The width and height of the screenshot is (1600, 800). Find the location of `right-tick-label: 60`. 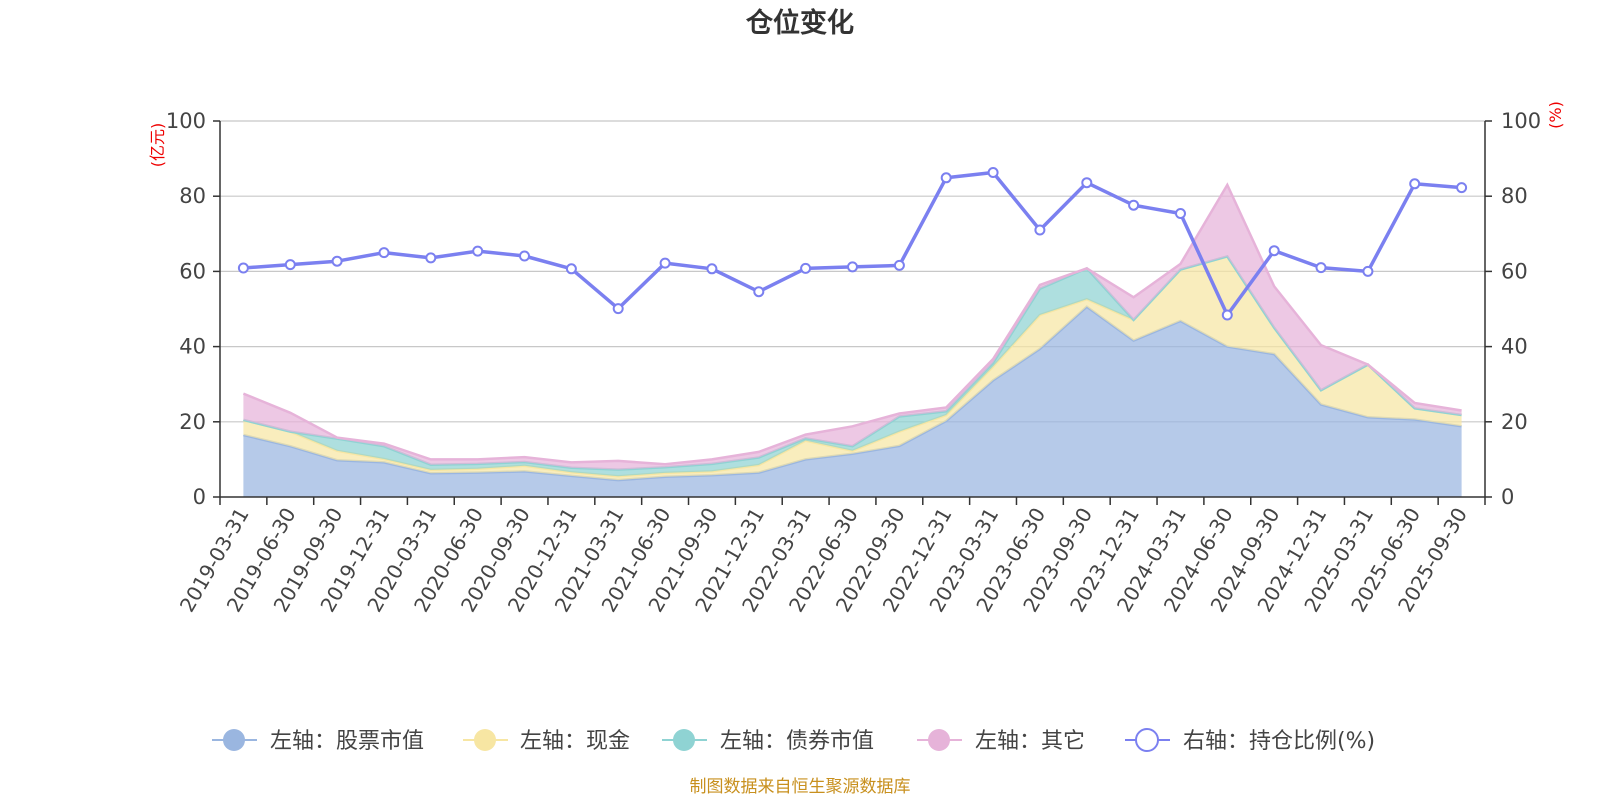

right-tick-label: 60 is located at coordinates (1514, 271).